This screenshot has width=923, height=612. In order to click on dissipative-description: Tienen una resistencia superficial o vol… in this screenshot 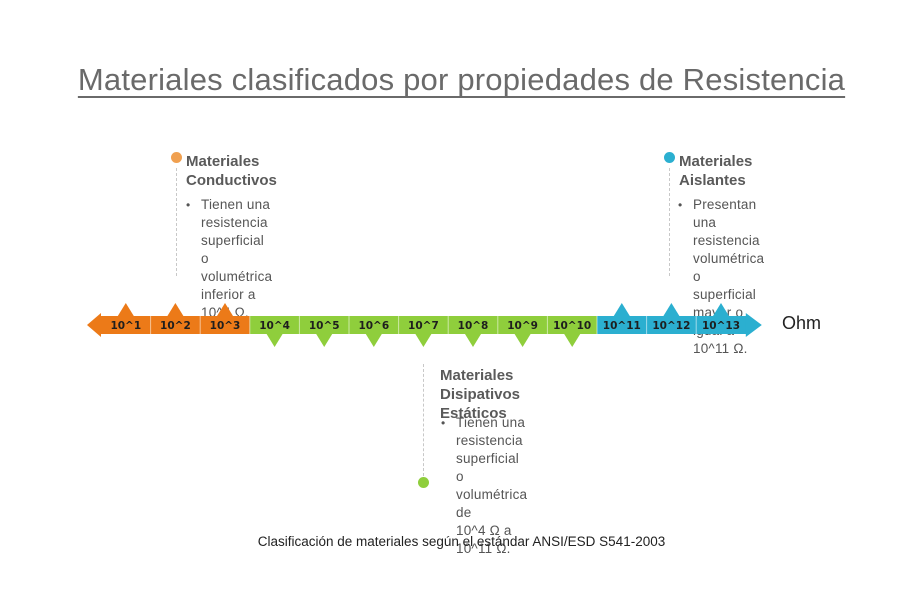, I will do `click(482, 486)`.